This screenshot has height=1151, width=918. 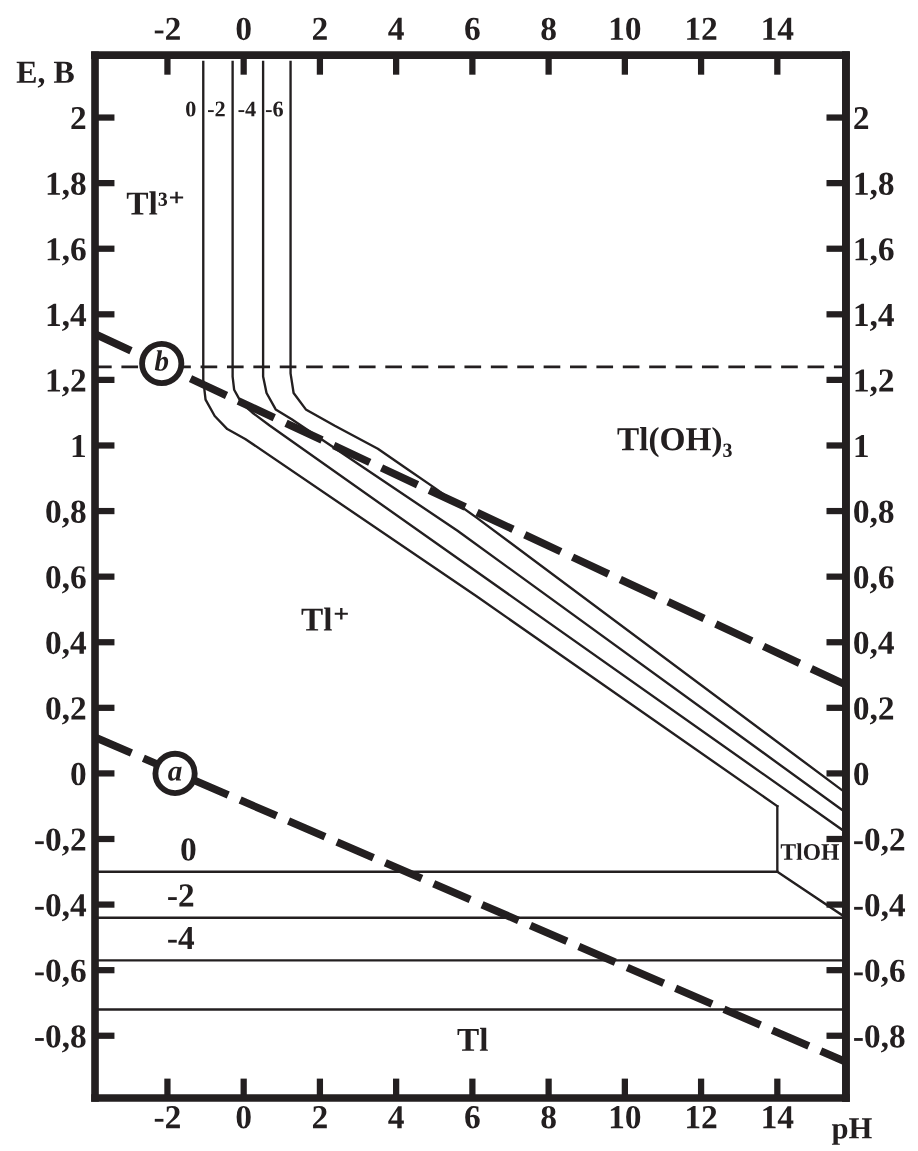 I want to click on y-tick-label: 1,4, so click(x=67, y=317).